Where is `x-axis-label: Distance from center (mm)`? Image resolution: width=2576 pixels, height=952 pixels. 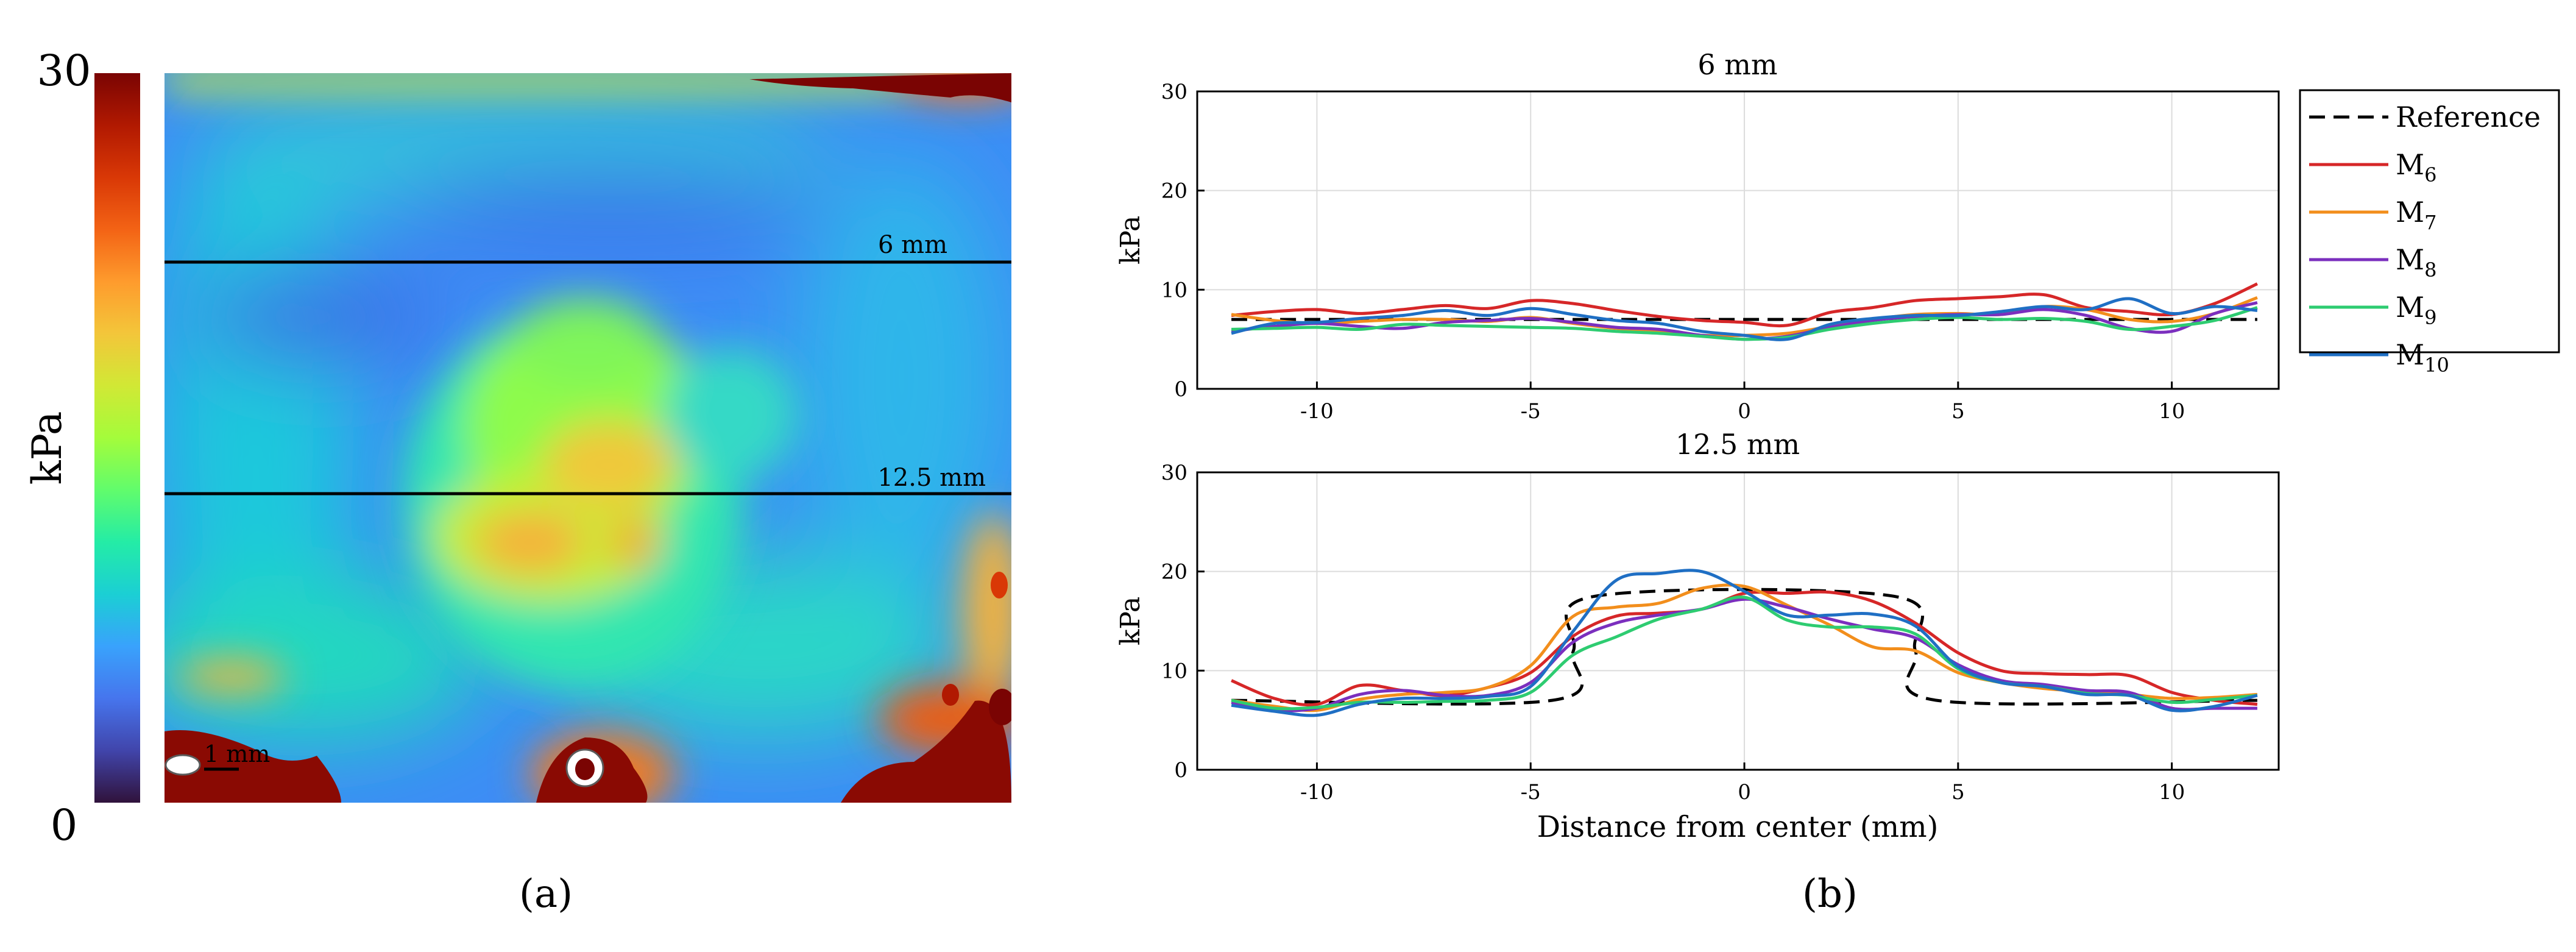
x-axis-label: Distance from center (mm) is located at coordinates (1738, 827).